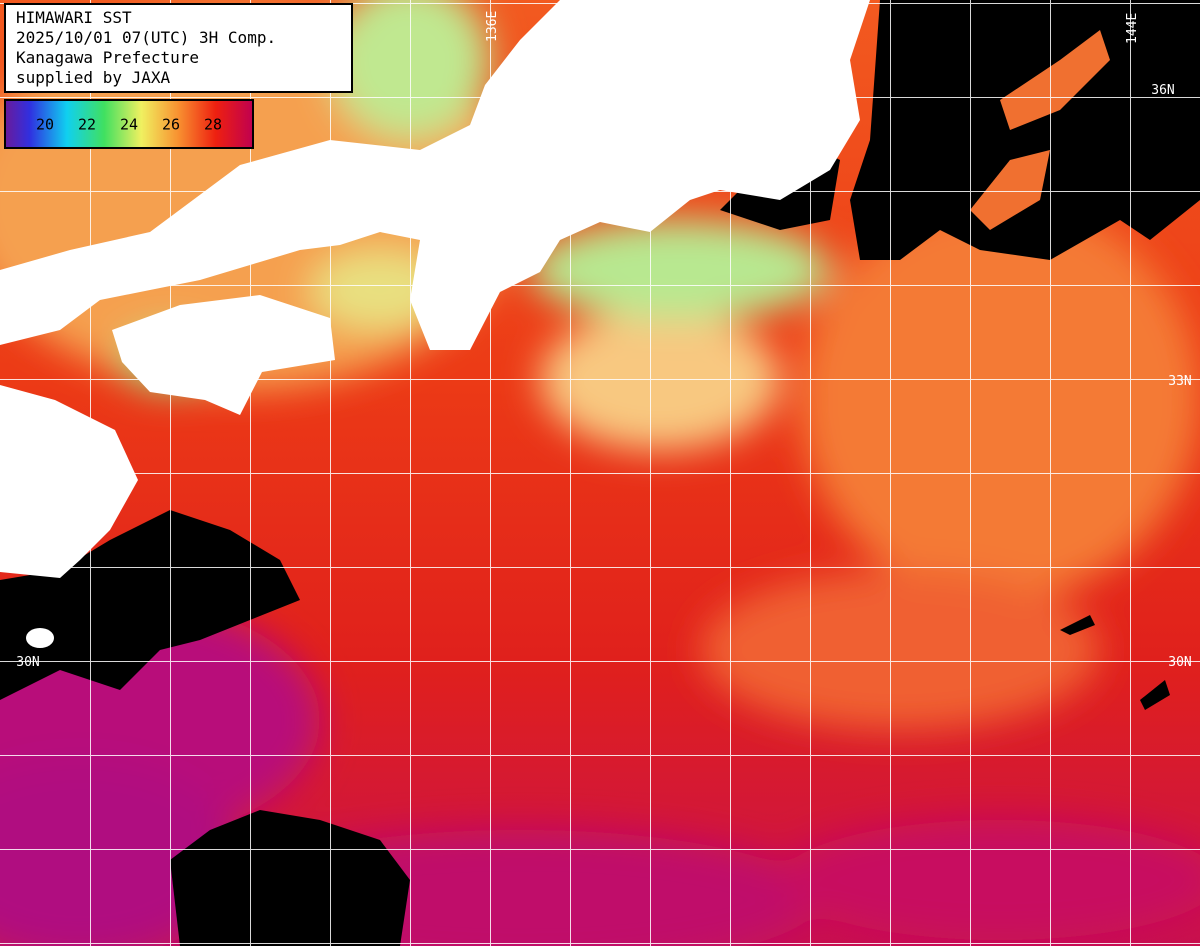 The width and height of the screenshot is (1200, 946). I want to click on colorbar, so click(129, 124).